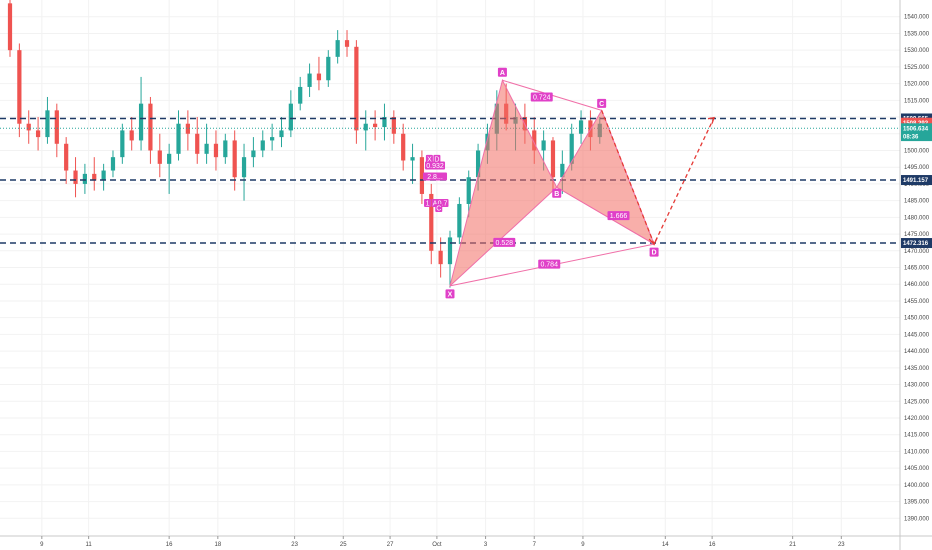  I want to click on y-tick-label: 1420.000, so click(917, 419).